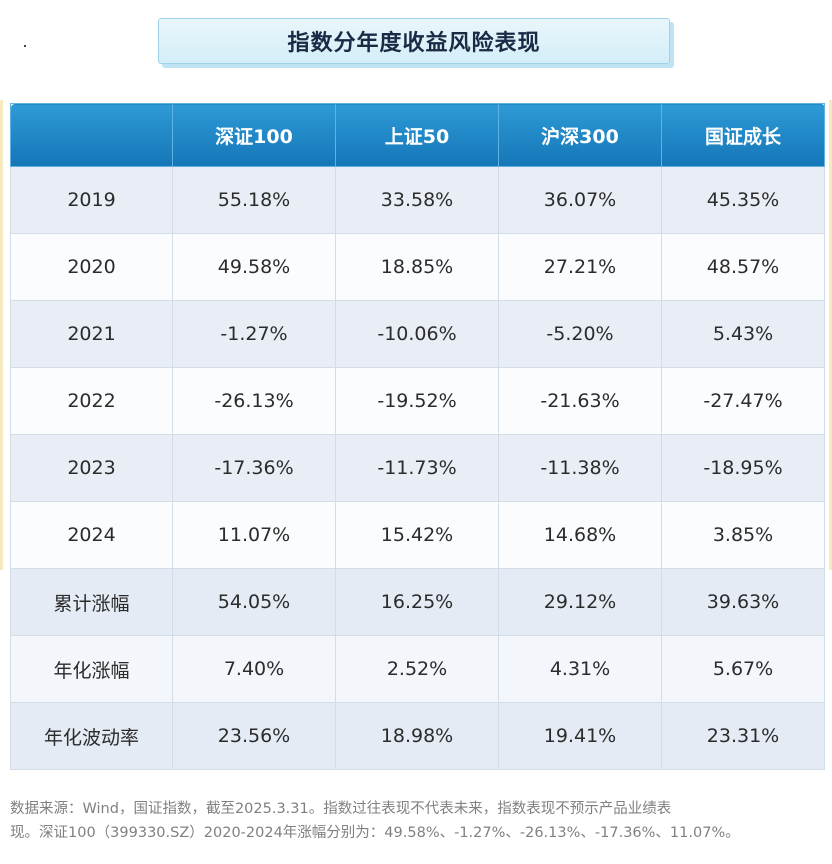 The image size is (832, 864). What do you see at coordinates (580, 468) in the screenshot?
I see `table-cell: -11.38%` at bounding box center [580, 468].